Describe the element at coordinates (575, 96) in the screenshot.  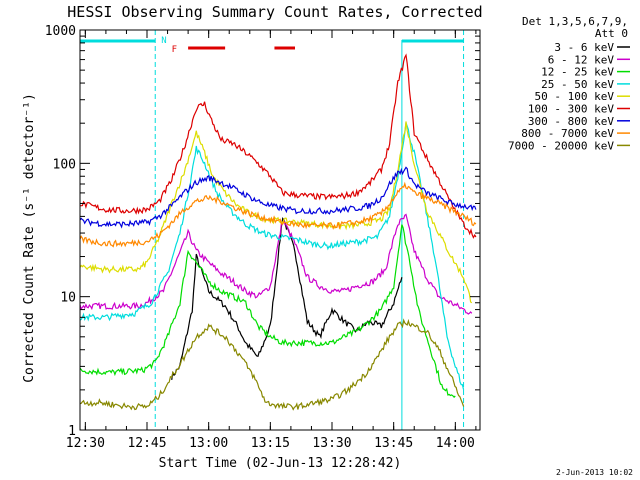
I see `legend-label: 50 - 100 keV` at that location.